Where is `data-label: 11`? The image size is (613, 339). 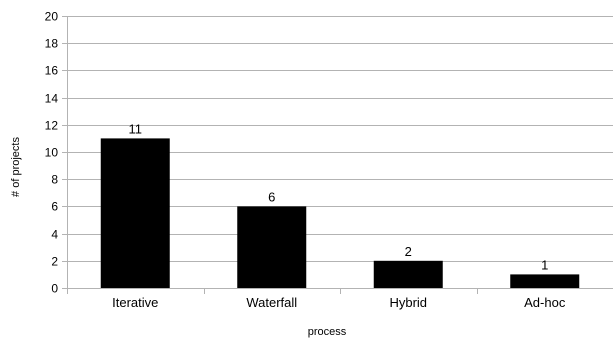
data-label: 11 is located at coordinates (136, 128).